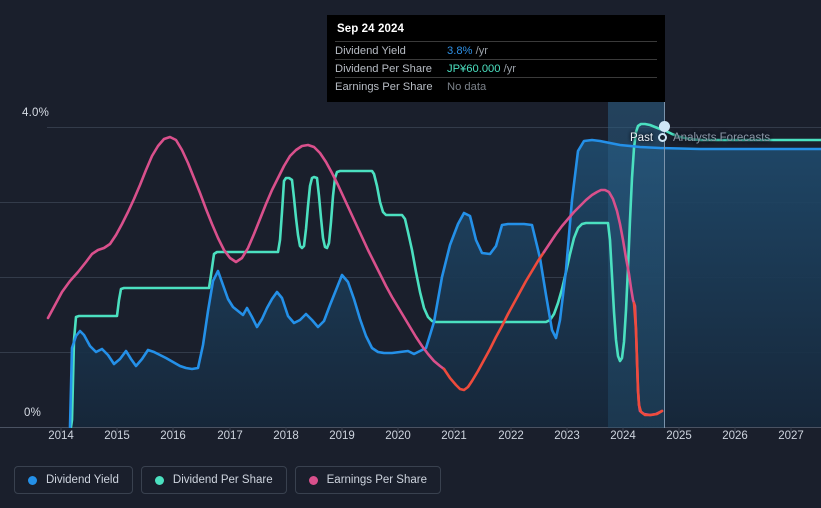  Describe the element at coordinates (567, 436) in the screenshot. I see `x-axis-label-2023: 2023` at that location.